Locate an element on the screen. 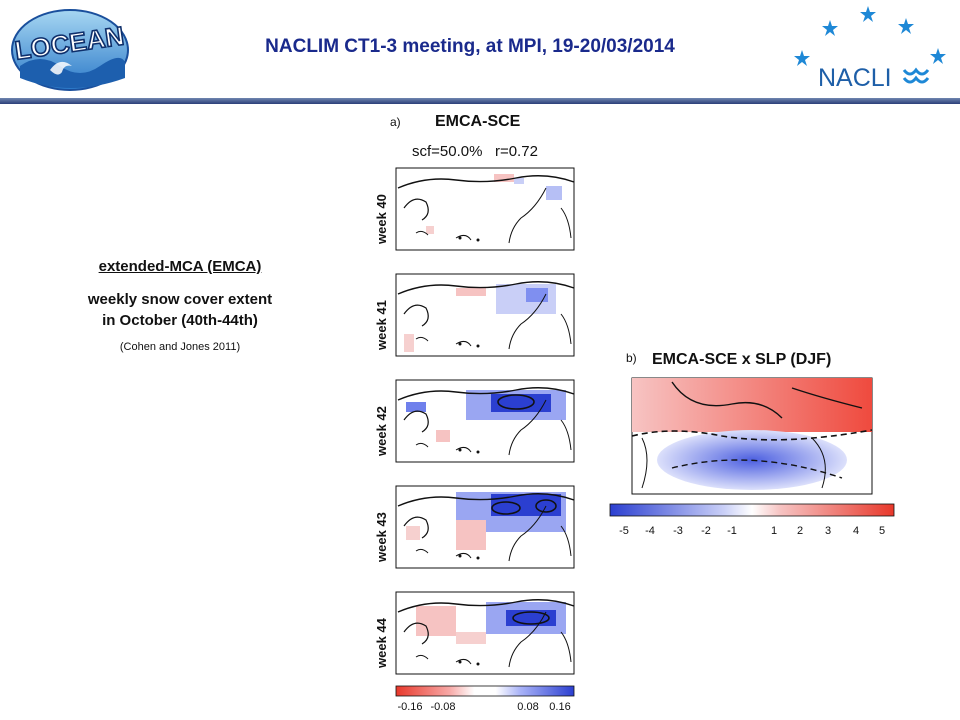 The image size is (960, 720). subtitle-line-2: in October (40th-44th) is located at coordinates (180, 320).